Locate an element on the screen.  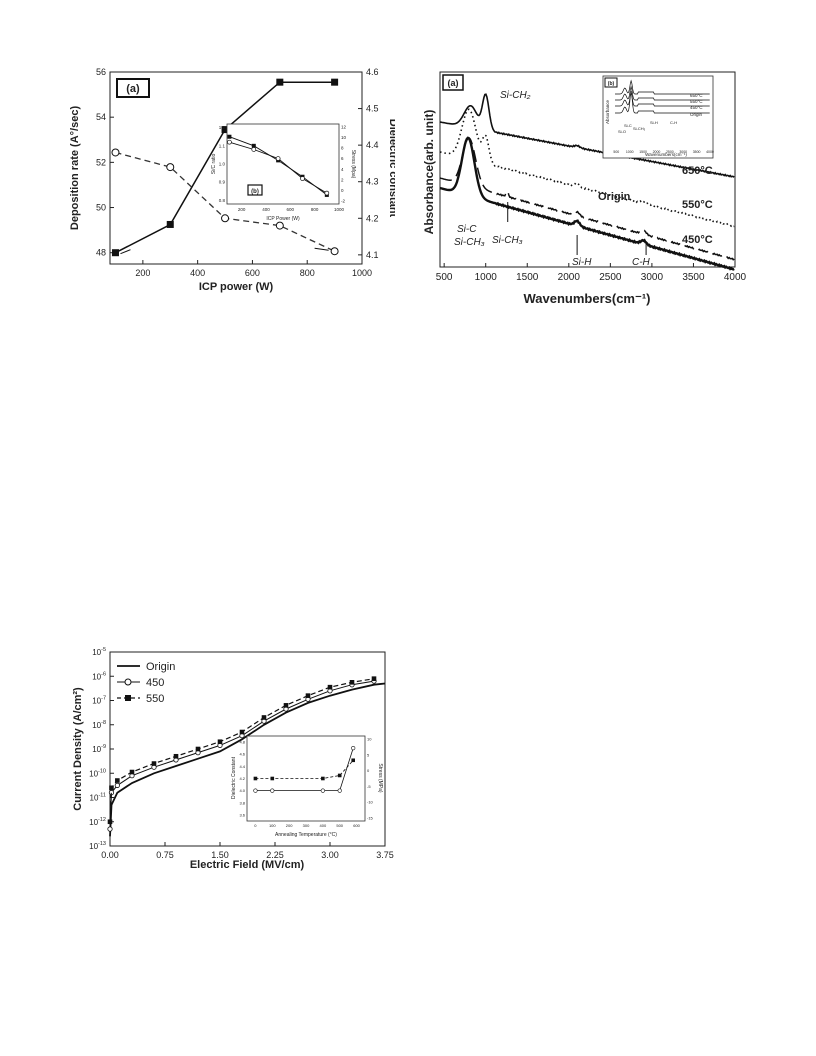
y-tick-label: 10⁻⁷ is located at coordinates (99, 701).